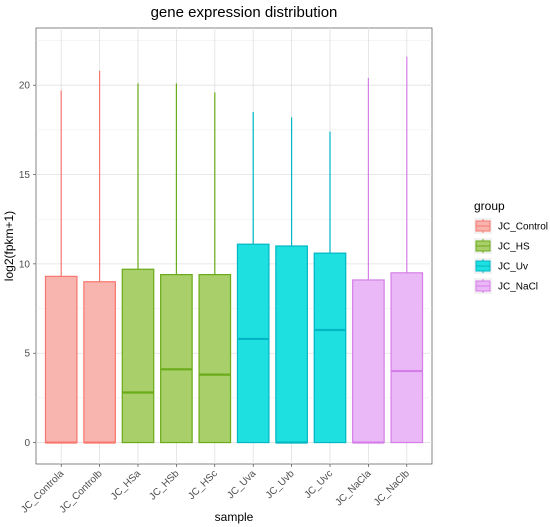 This screenshot has height=527, width=550. Describe the element at coordinates (164, 485) in the screenshot. I see `x-tick-label: JC_HSb` at that location.